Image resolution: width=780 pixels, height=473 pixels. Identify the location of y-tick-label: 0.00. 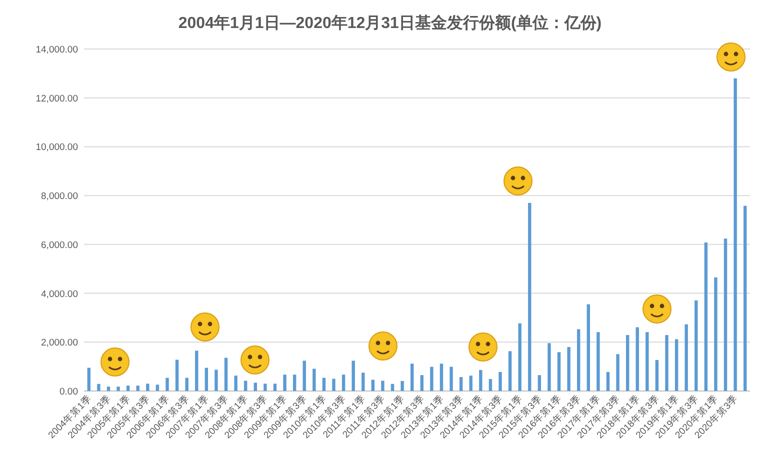
(69, 392).